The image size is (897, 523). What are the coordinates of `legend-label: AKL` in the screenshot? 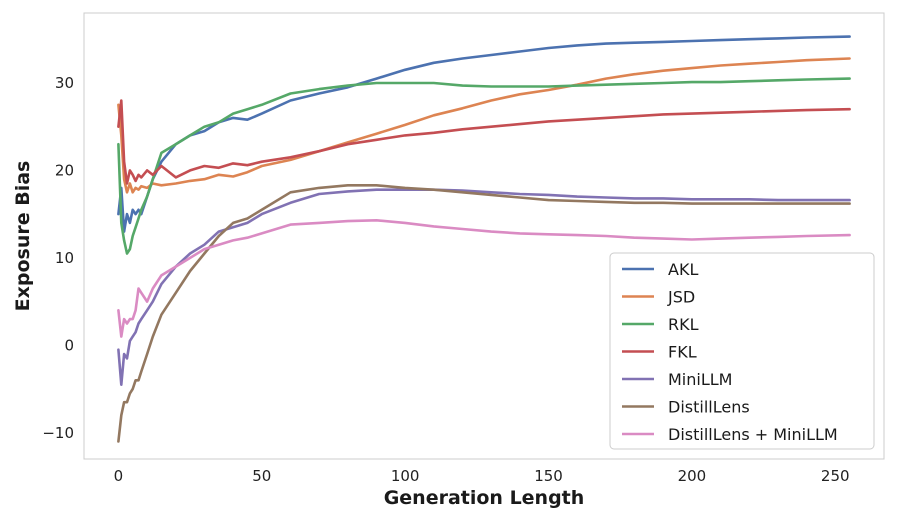 It's located at (683, 269).